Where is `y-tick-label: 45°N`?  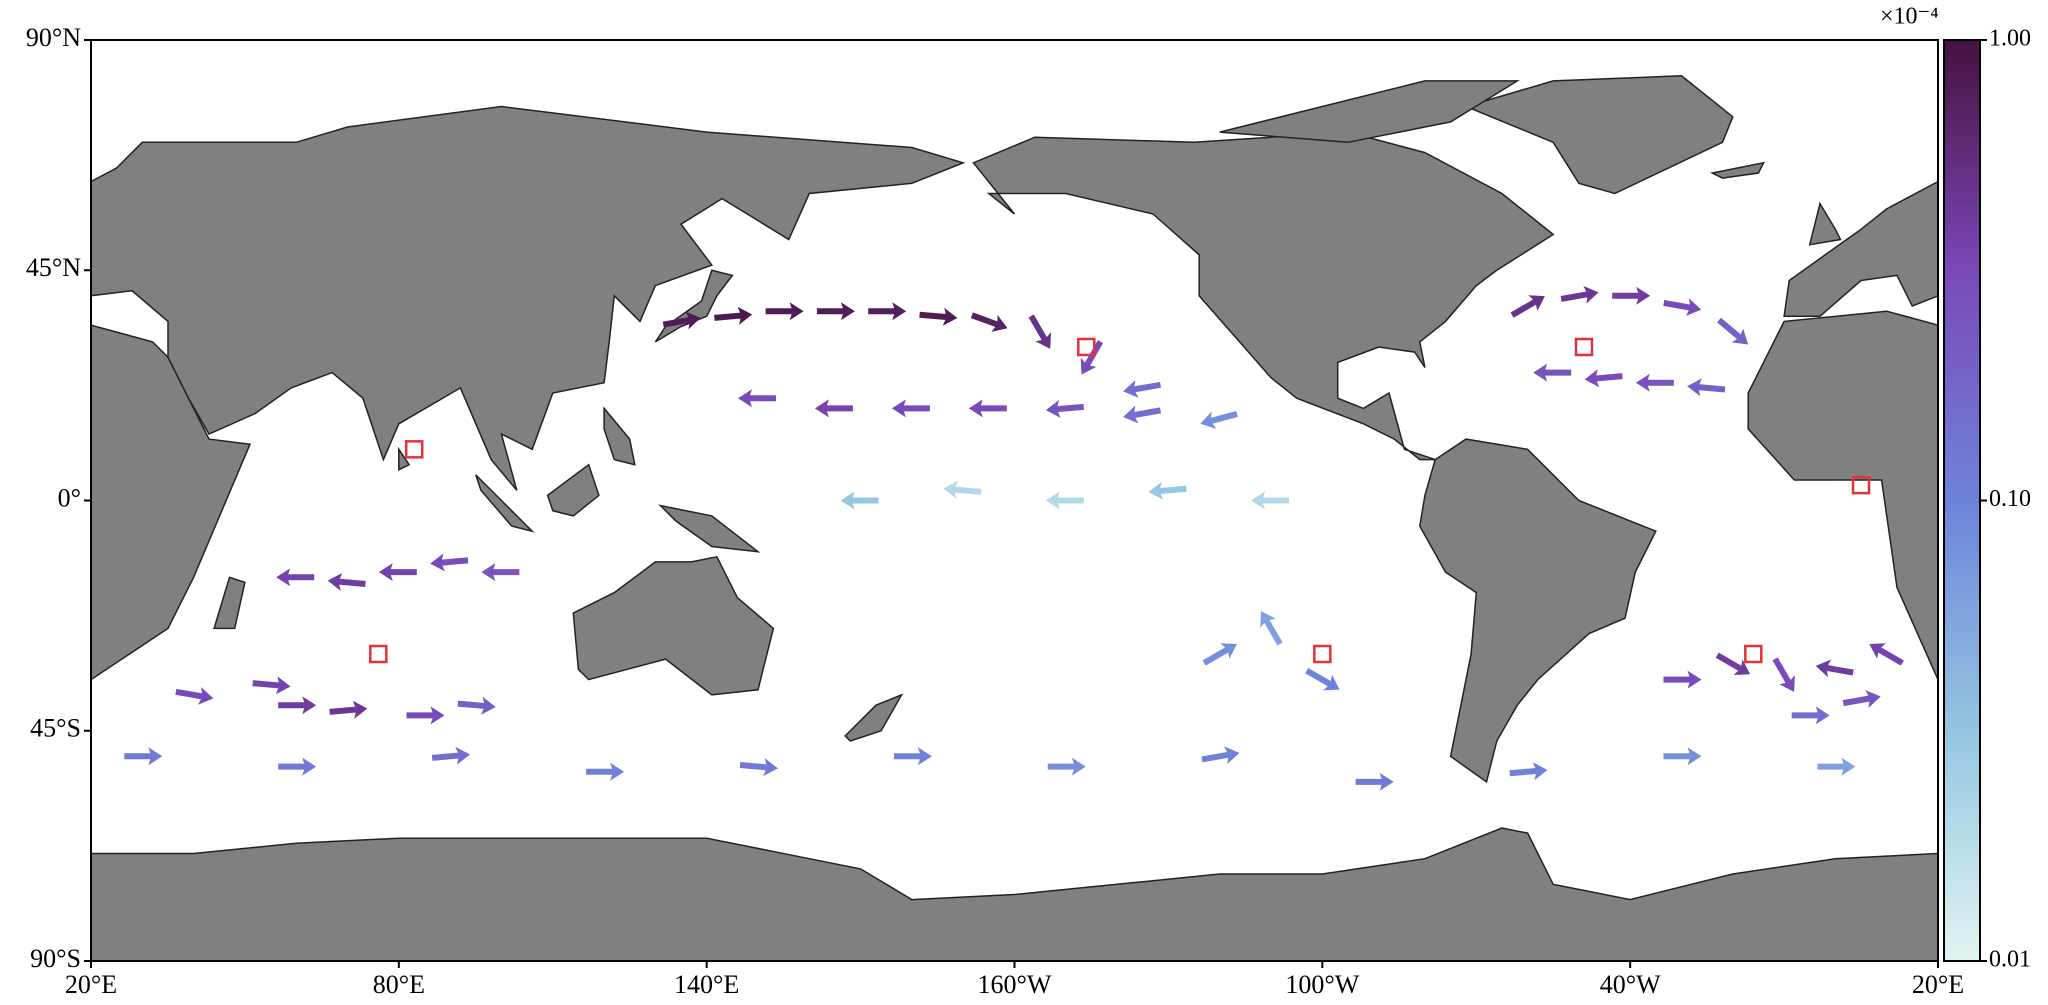 y-tick-label: 45°N is located at coordinates (53, 267).